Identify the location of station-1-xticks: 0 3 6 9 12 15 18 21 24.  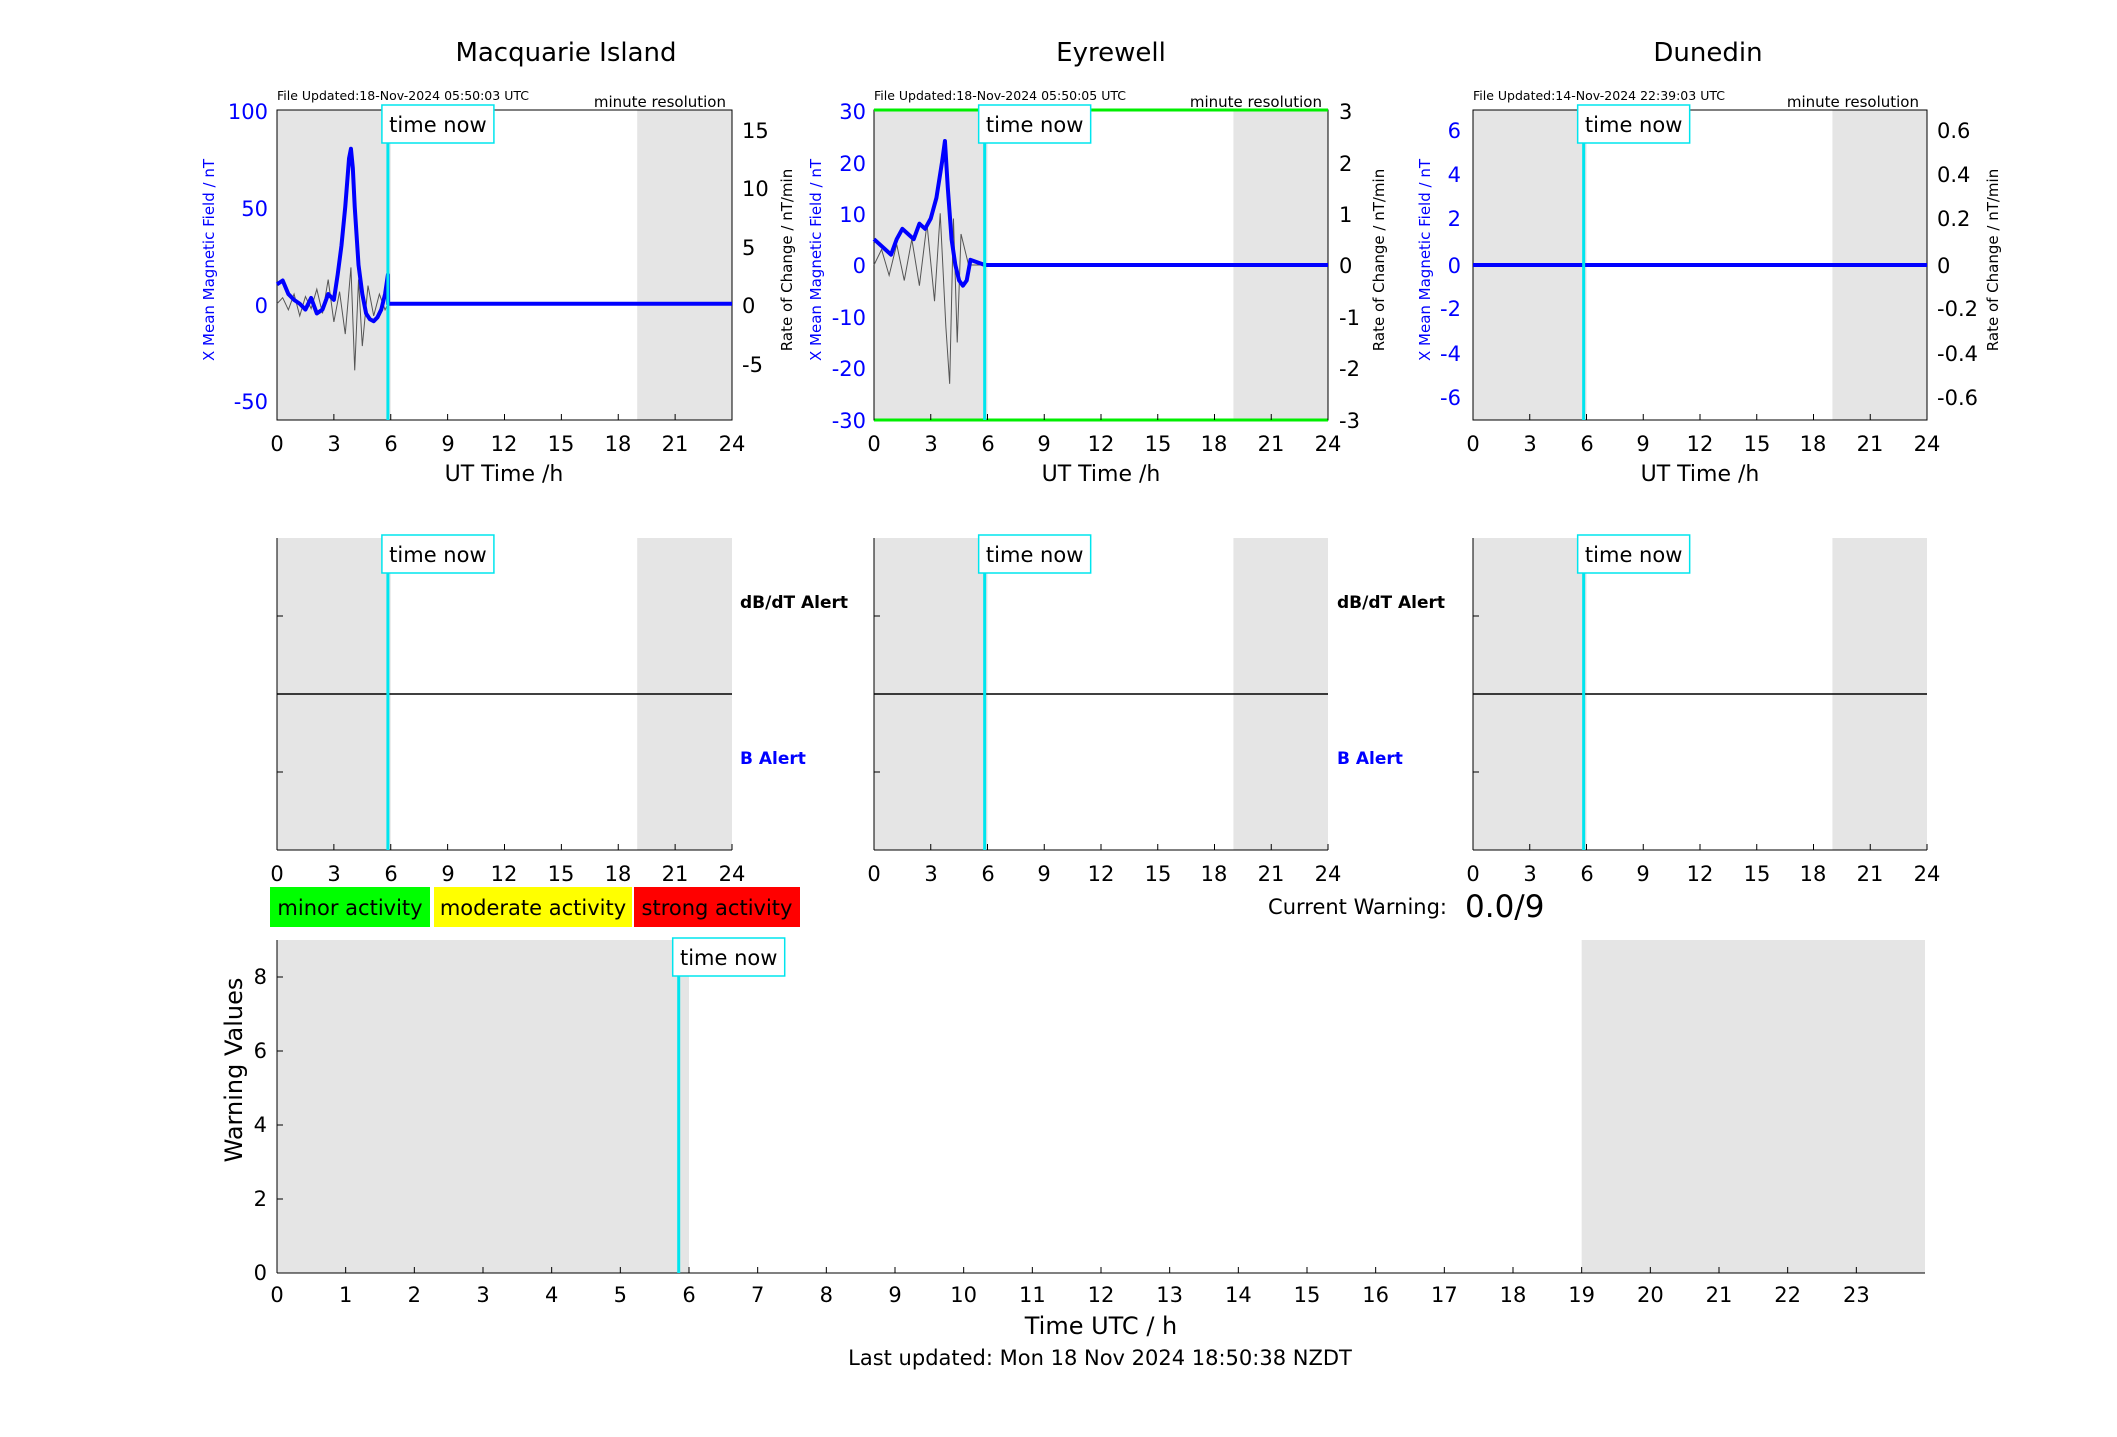
(507, 444).